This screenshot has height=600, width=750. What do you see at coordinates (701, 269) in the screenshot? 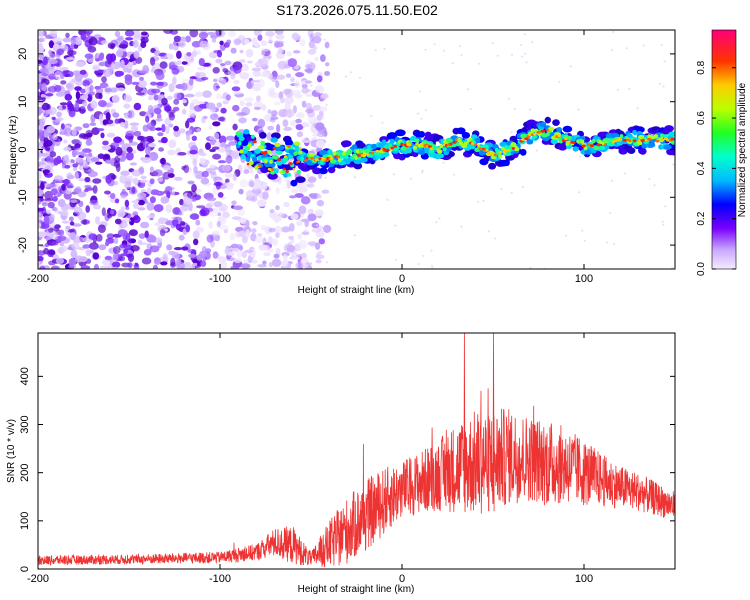
I see `colorbar-tick-label: 0.0` at bounding box center [701, 269].